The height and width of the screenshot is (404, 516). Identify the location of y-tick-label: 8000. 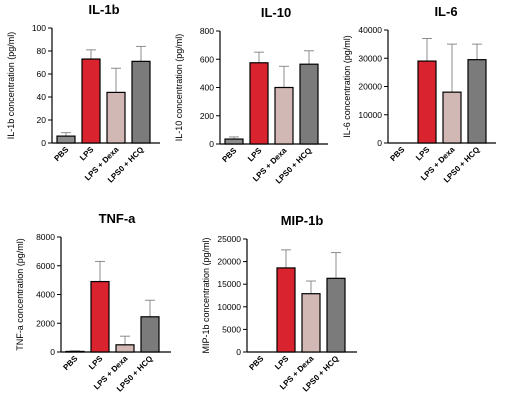
(45, 237).